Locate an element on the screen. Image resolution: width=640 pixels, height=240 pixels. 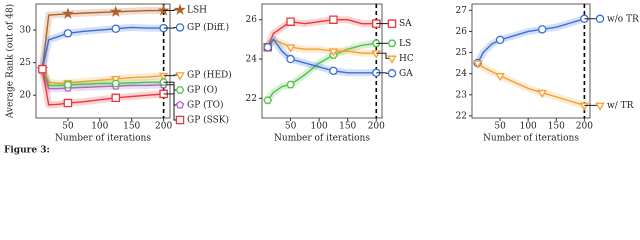
legend-label: w/ TR is located at coordinates (620, 106).